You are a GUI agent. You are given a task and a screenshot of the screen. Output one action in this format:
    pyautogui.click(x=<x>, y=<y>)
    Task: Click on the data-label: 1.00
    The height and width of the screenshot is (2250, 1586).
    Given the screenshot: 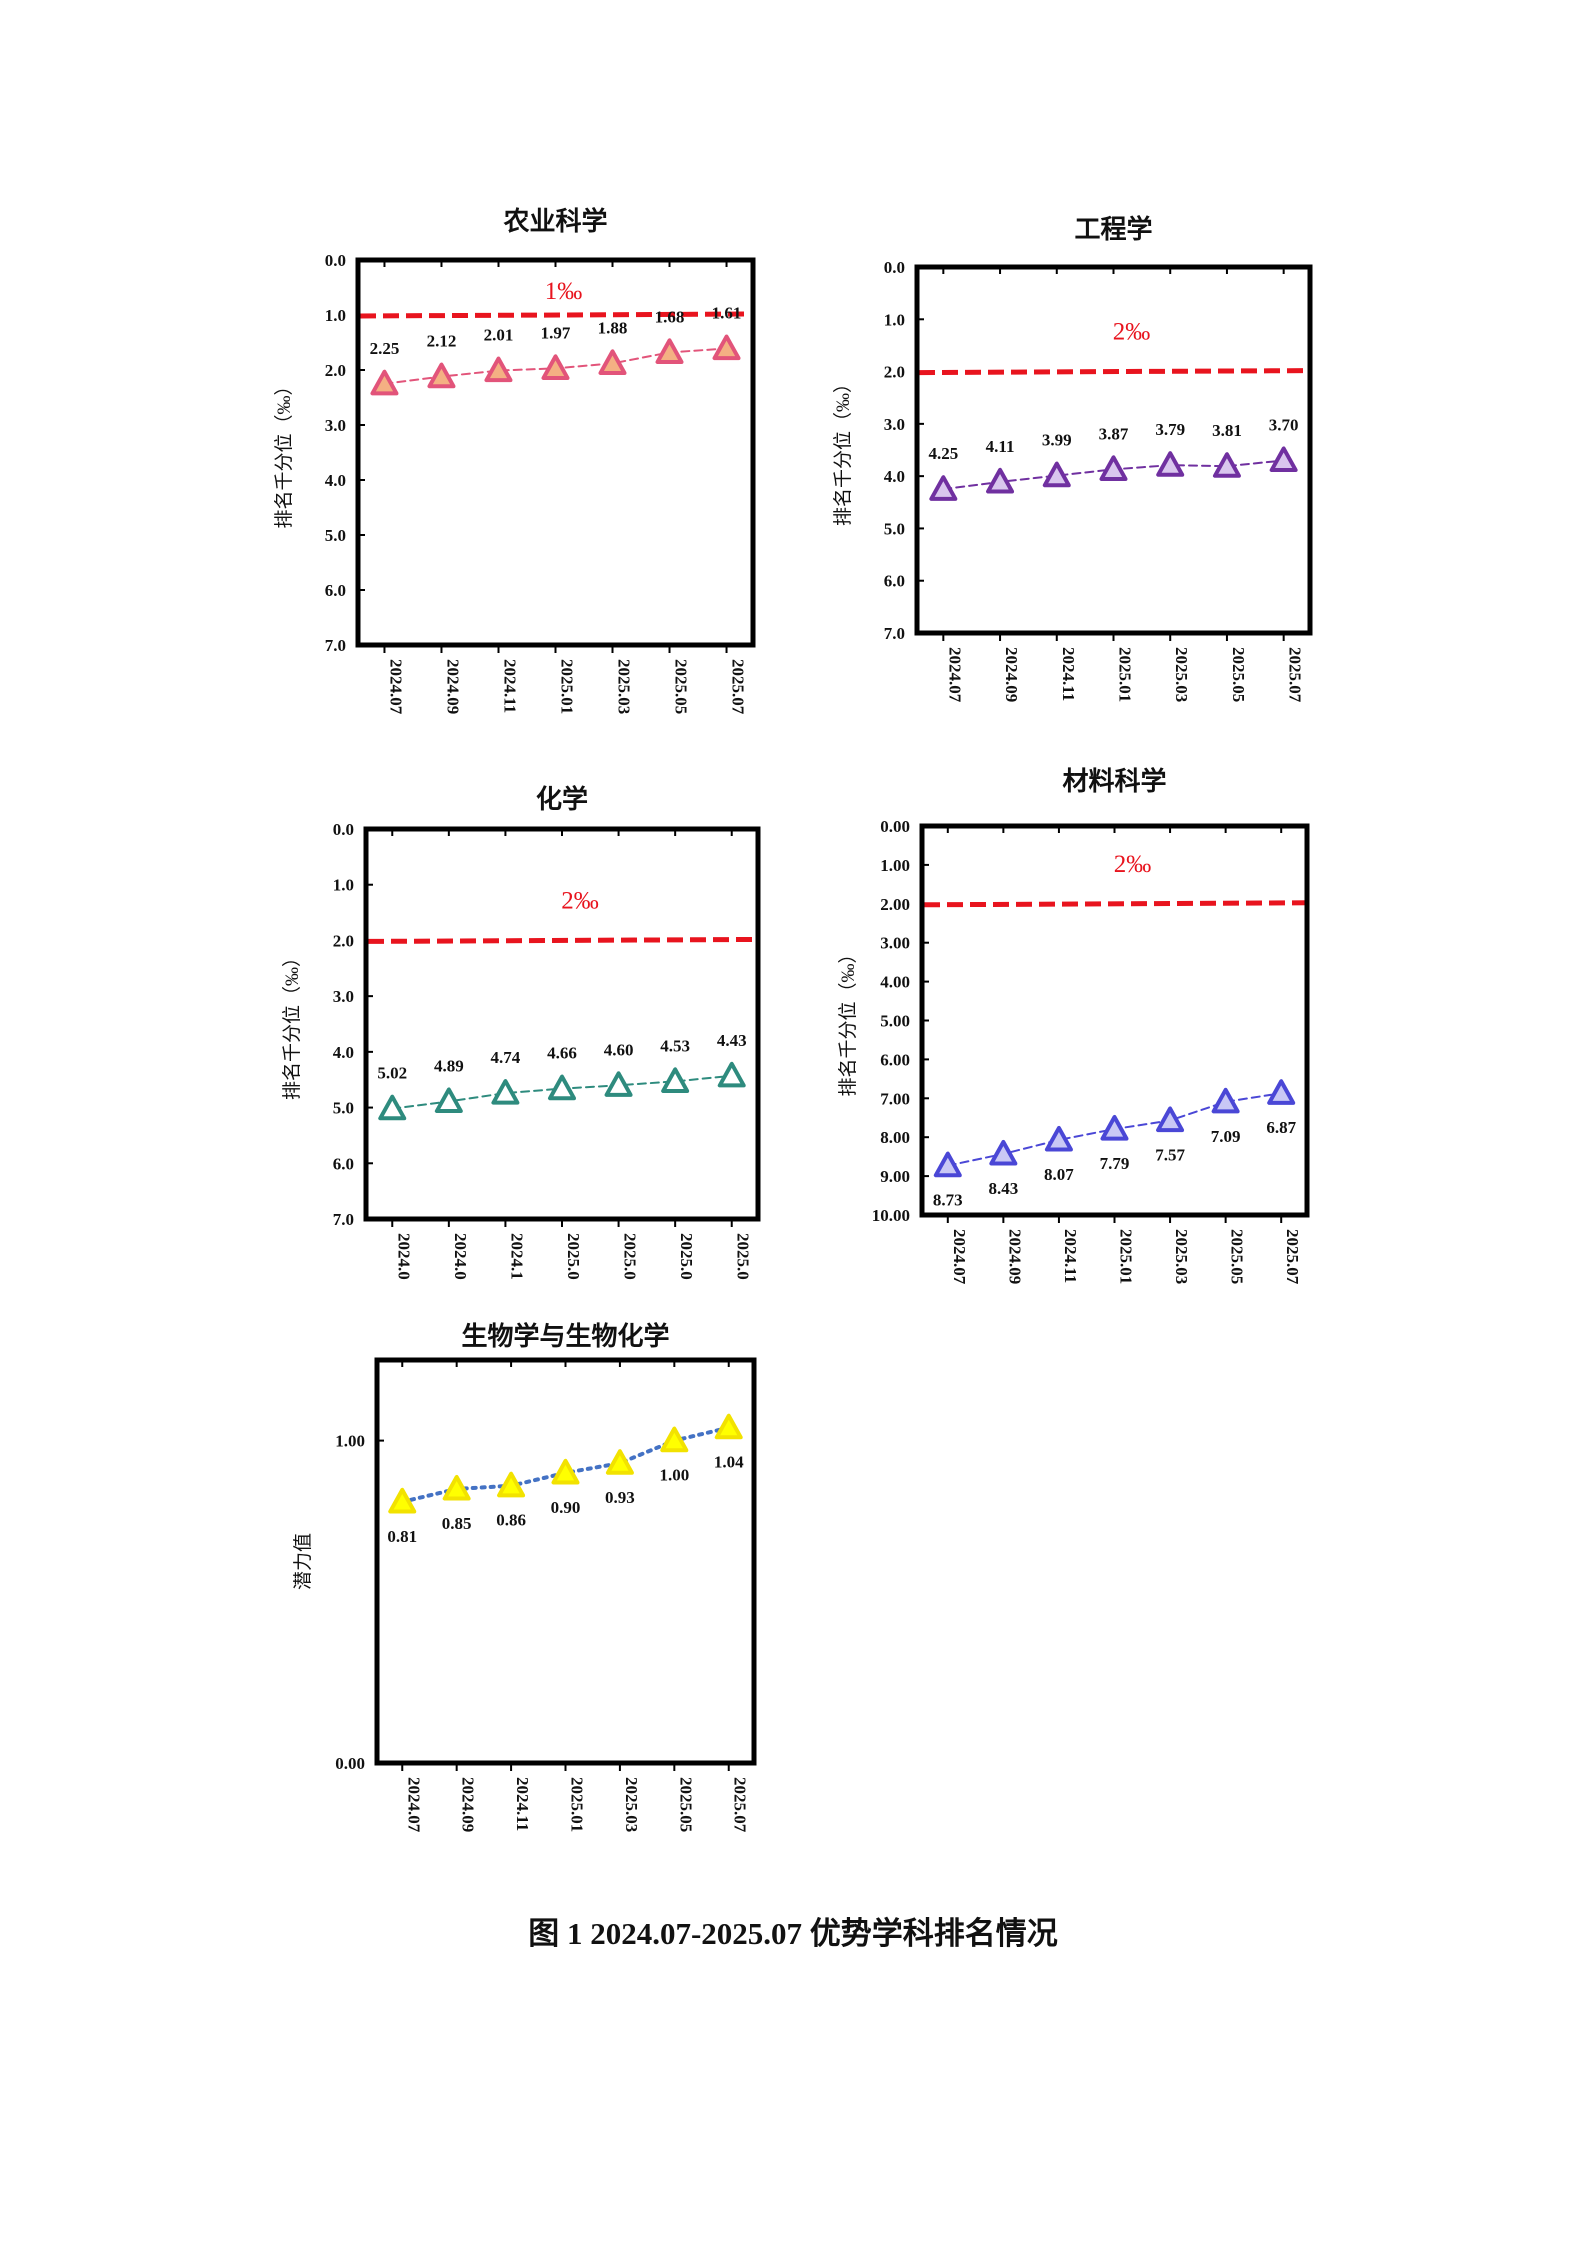 What is the action you would take?
    pyautogui.click(x=674, y=1475)
    